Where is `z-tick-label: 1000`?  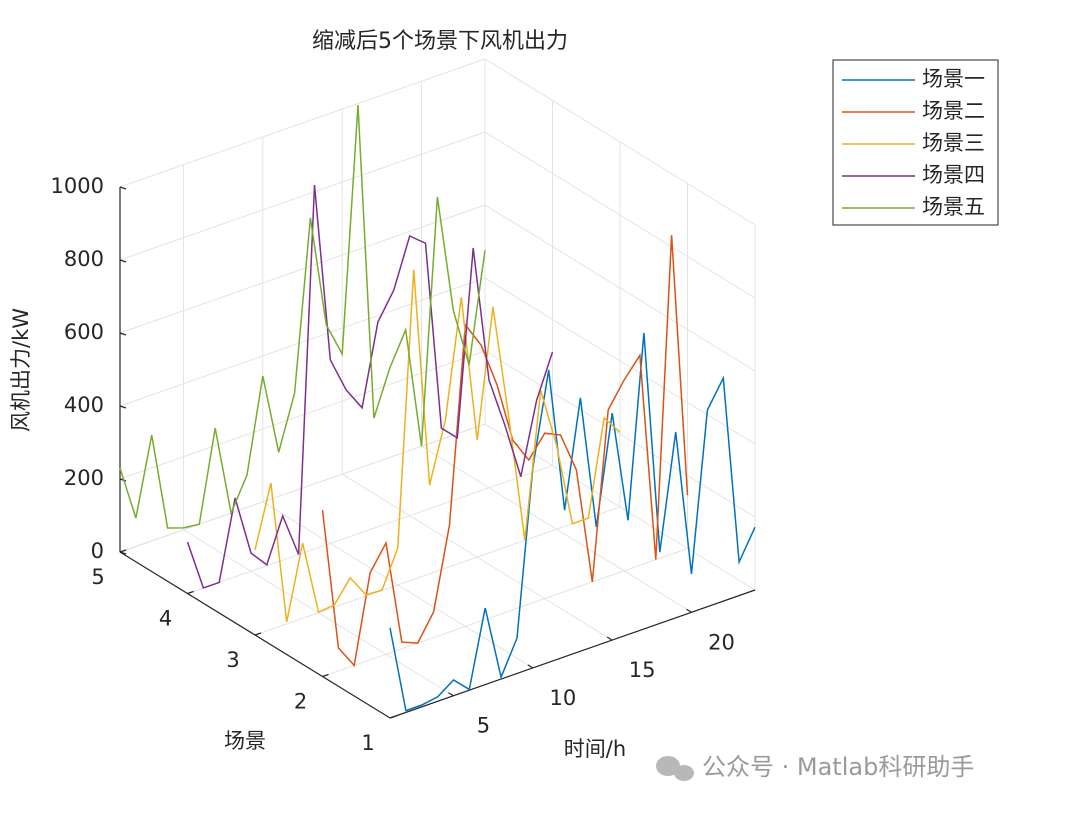 z-tick-label: 1000 is located at coordinates (77, 186).